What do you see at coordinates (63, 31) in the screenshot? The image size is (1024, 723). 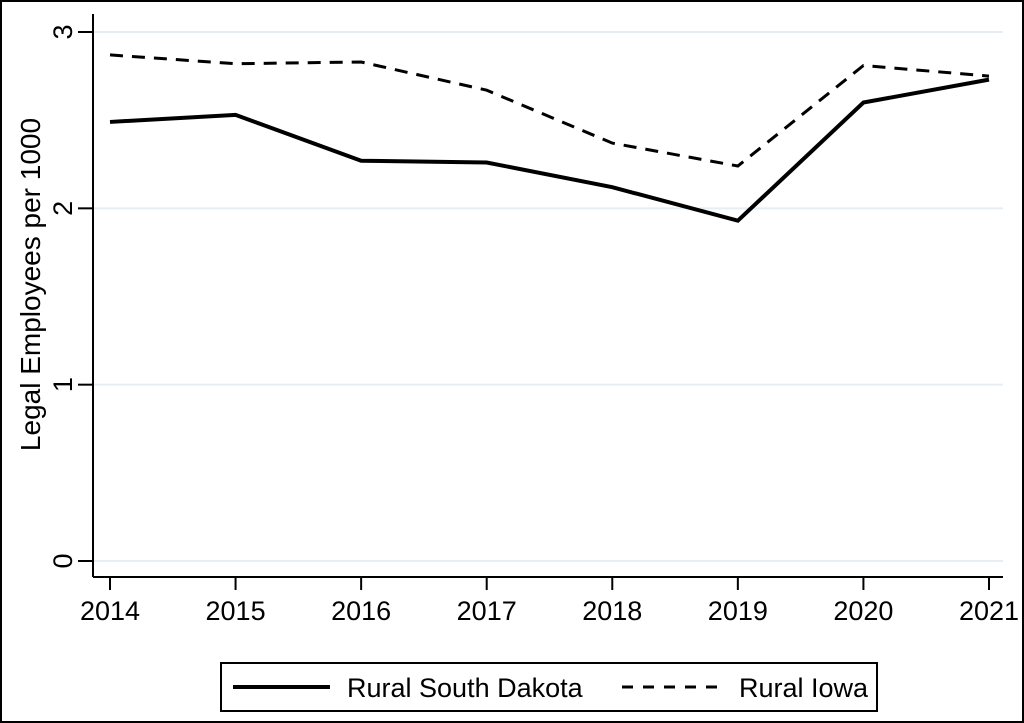 I see `y-tick-label: 3` at bounding box center [63, 31].